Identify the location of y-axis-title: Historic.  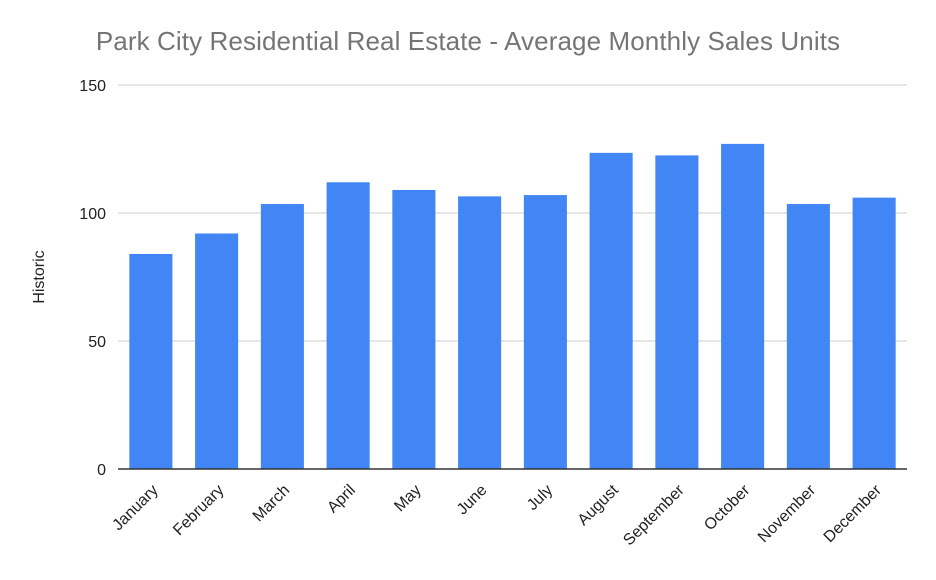
(39, 276).